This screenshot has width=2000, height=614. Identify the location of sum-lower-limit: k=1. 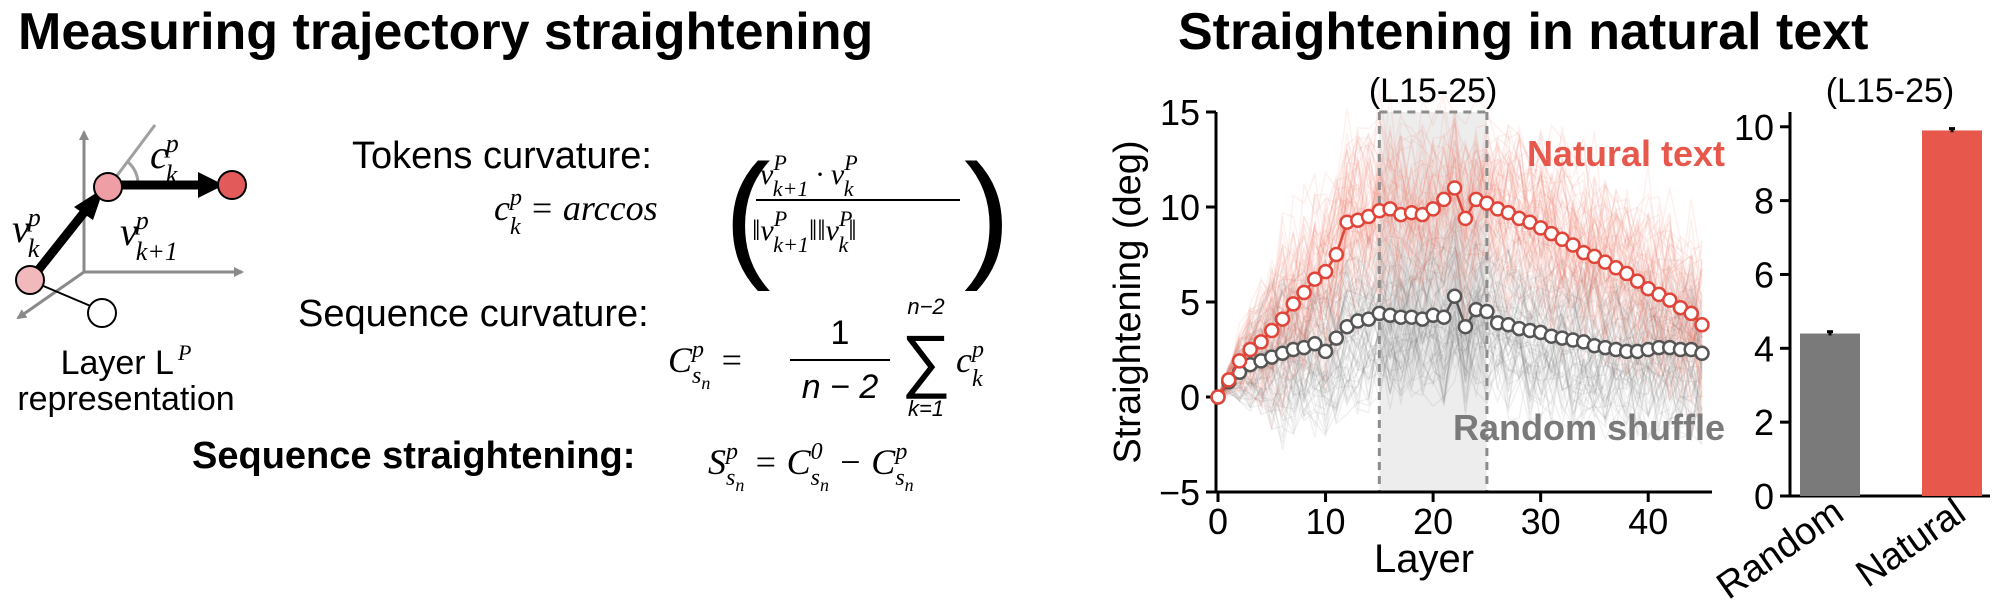
(926, 408).